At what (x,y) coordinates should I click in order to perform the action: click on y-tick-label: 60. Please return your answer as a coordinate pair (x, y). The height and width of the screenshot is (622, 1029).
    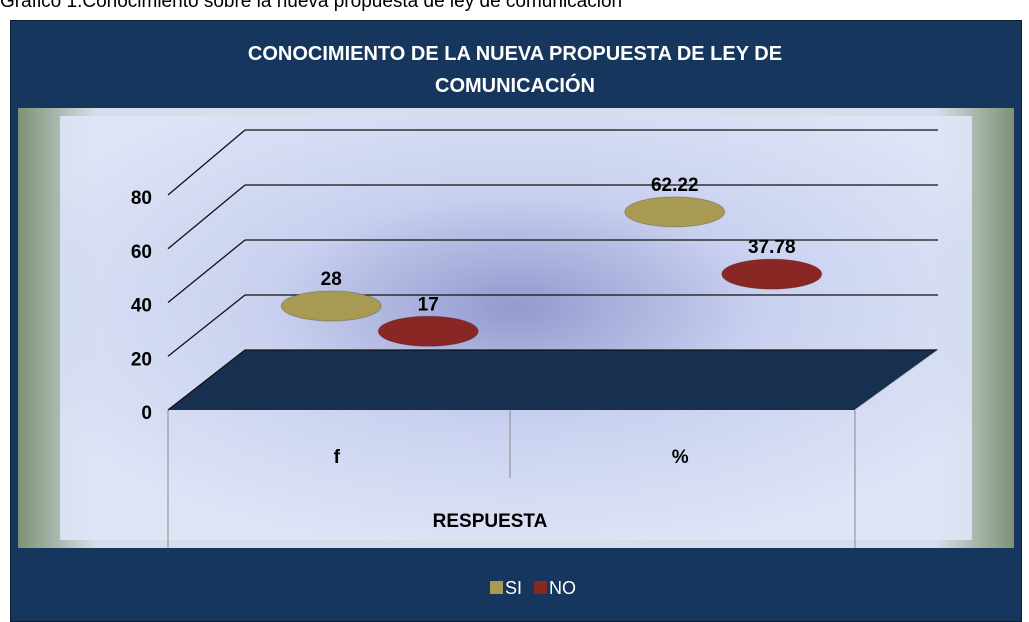
    Looking at the image, I should click on (141, 252).